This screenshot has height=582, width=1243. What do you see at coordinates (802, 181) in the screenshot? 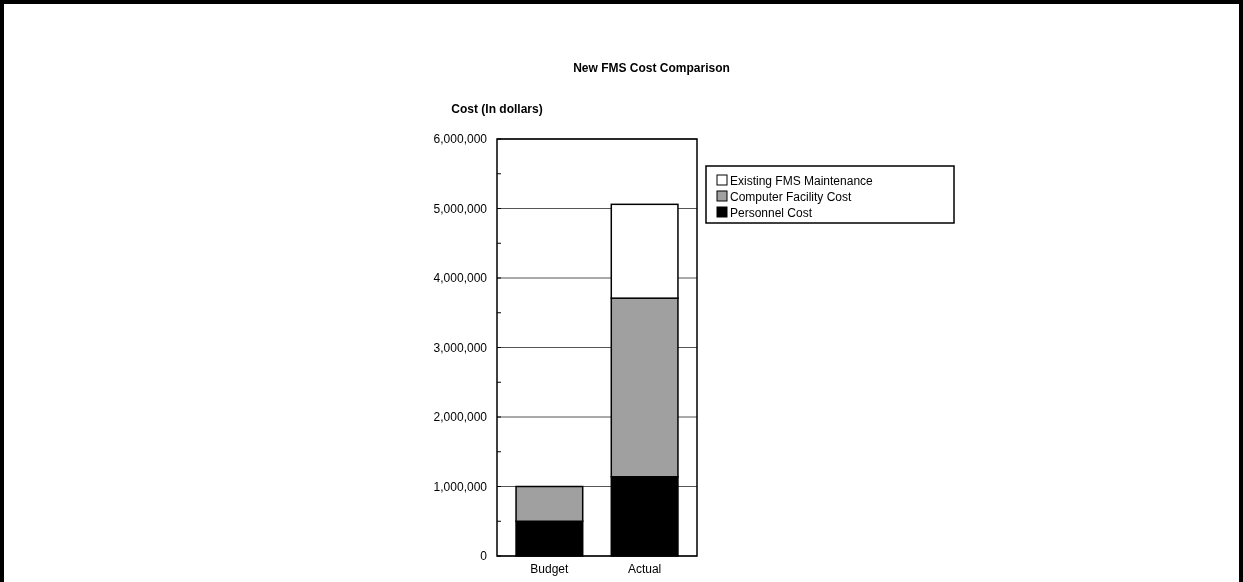
I see `legend-label: Existing FMS Maintenance` at bounding box center [802, 181].